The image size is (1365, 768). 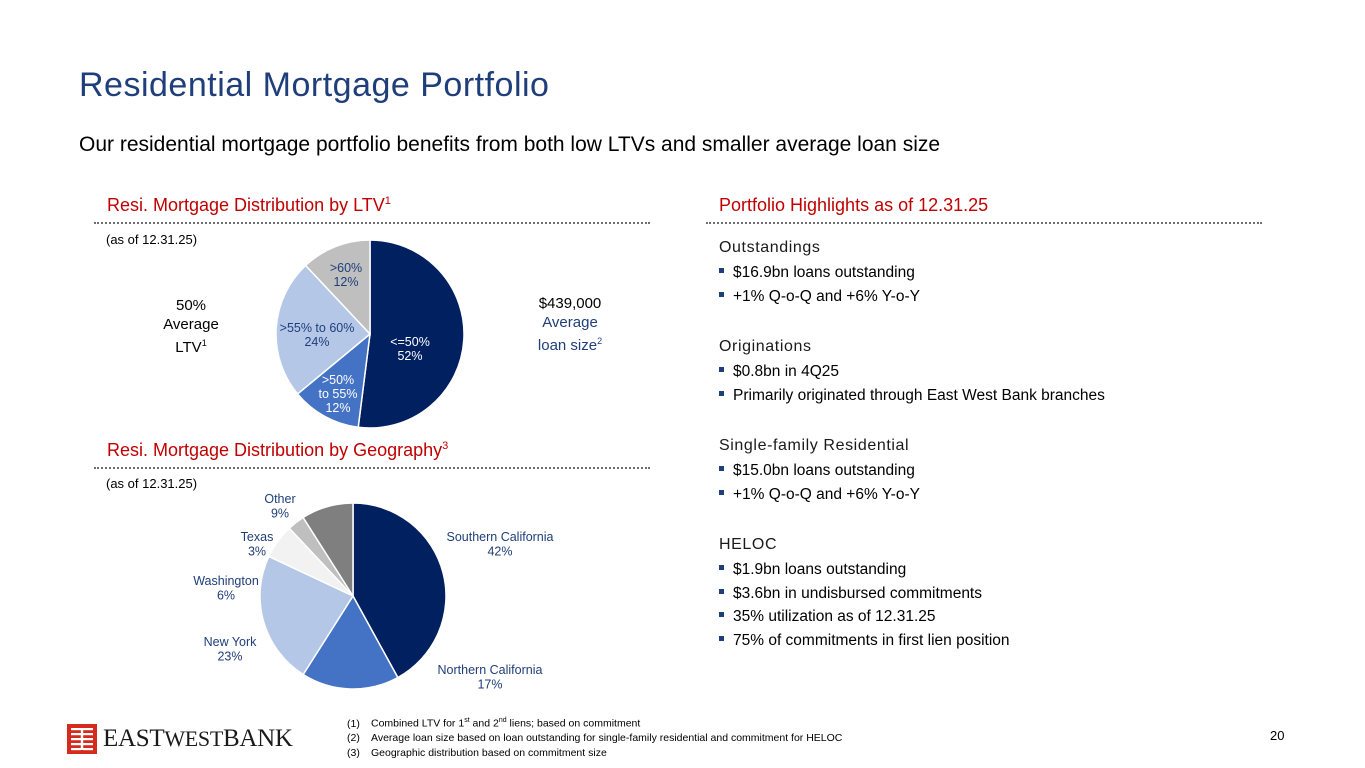 What do you see at coordinates (279, 506) in the screenshot?
I see `geo-pie-label: Other 9%` at bounding box center [279, 506].